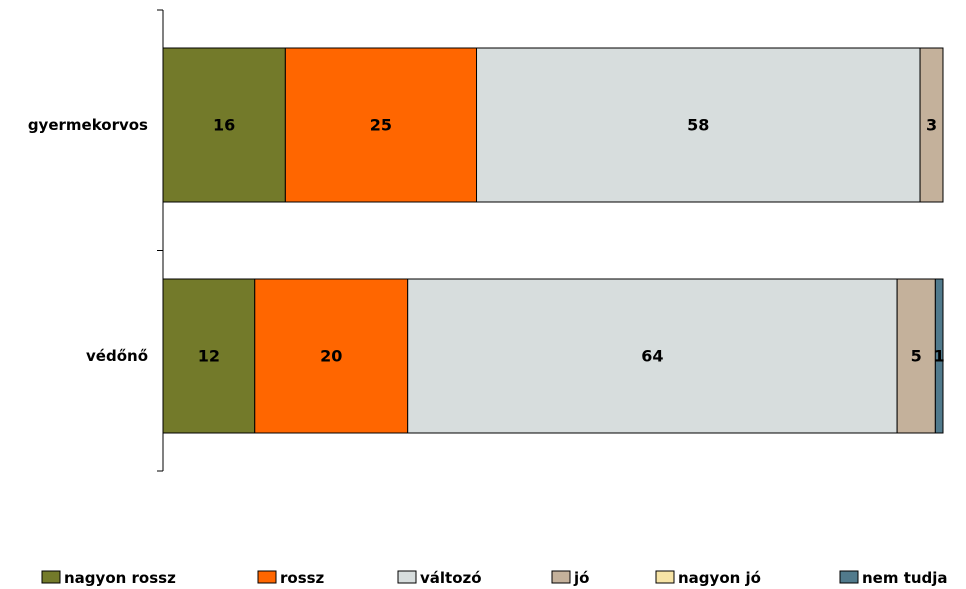 The width and height of the screenshot is (966, 589). I want to click on data-label-vedono-jo: 5, so click(916, 356).